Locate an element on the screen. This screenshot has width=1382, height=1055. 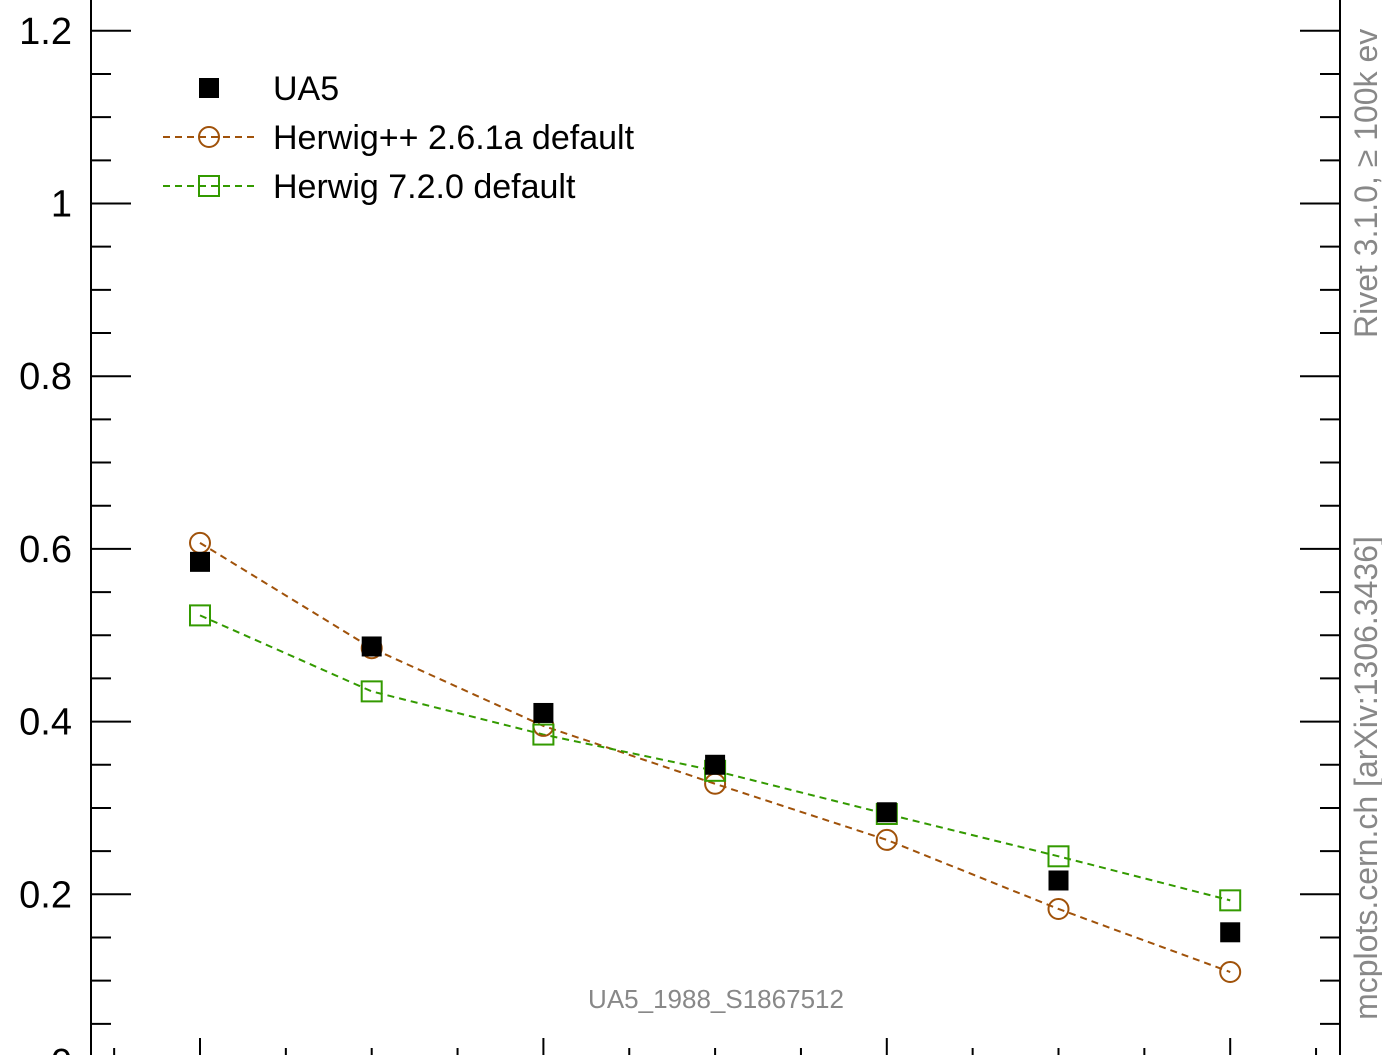
y-tick-label: 0.4 is located at coordinates (45, 723).